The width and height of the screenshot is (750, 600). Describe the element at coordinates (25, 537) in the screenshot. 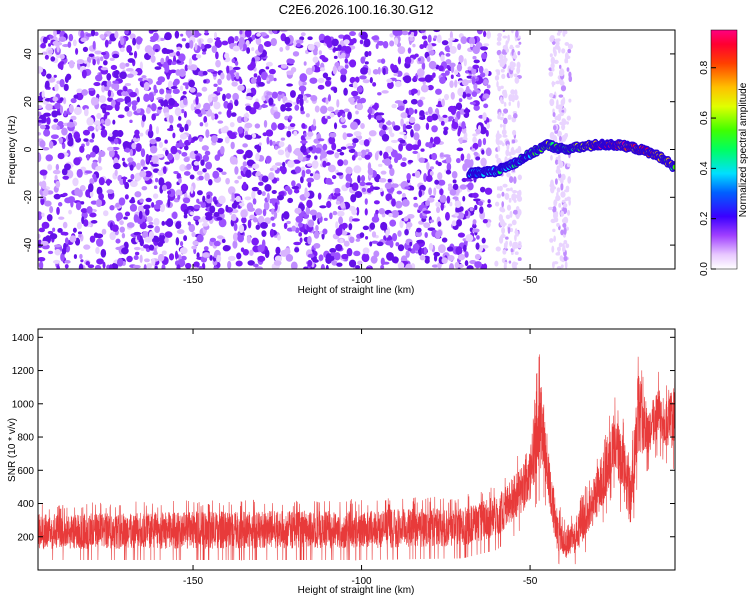

I see `y-tick-label: 200` at that location.